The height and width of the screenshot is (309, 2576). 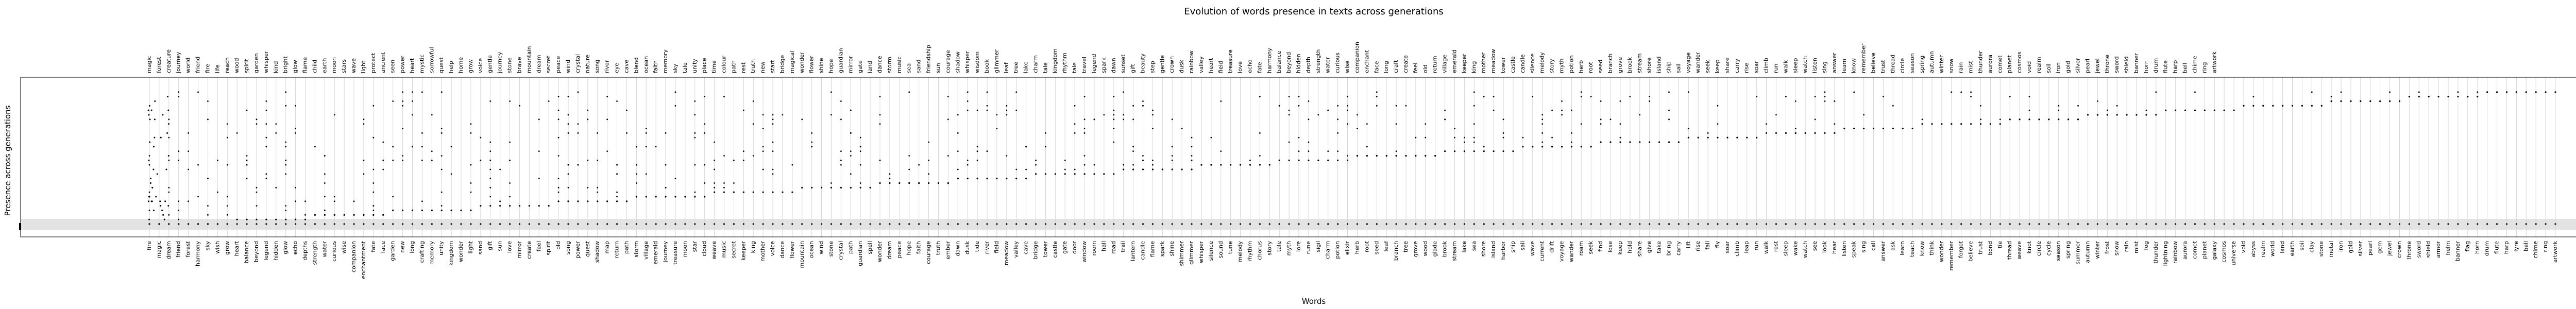 I want to click on x-tick-label-bottom: stream, so click(x=1454, y=251).